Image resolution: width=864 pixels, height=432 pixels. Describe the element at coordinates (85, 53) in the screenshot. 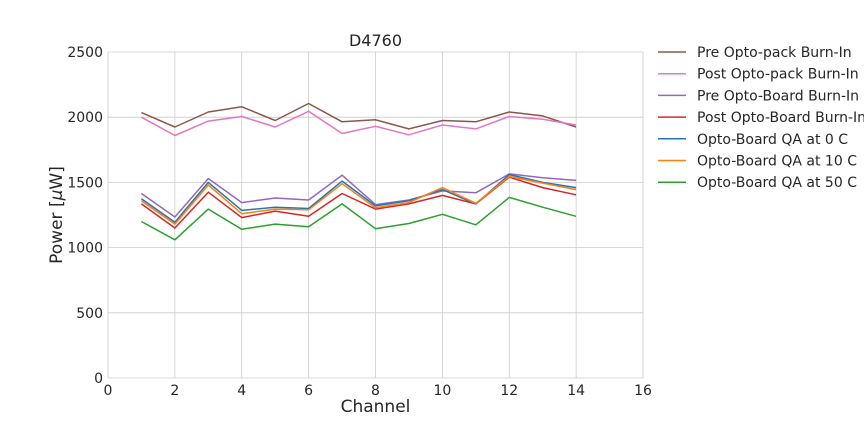

I see `y-tick-label: 2500` at that location.